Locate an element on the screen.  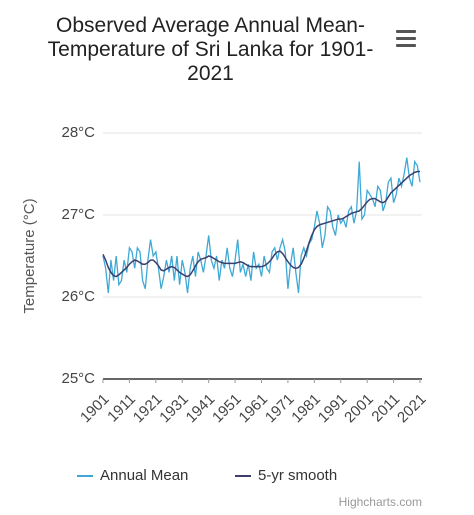
legend-label: Annual Mean is located at coordinates (144, 475).